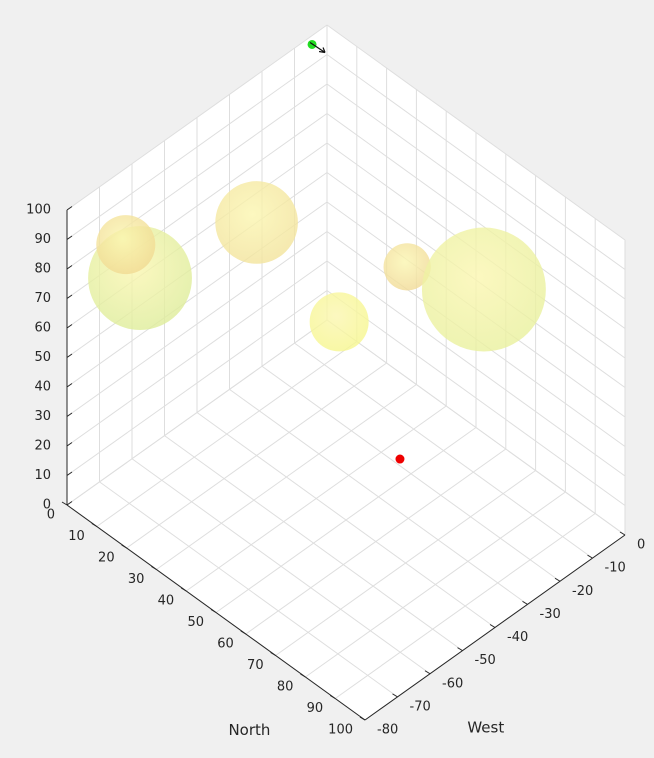 The image size is (654, 758). I want to click on y-tick-label: -30, so click(550, 614).